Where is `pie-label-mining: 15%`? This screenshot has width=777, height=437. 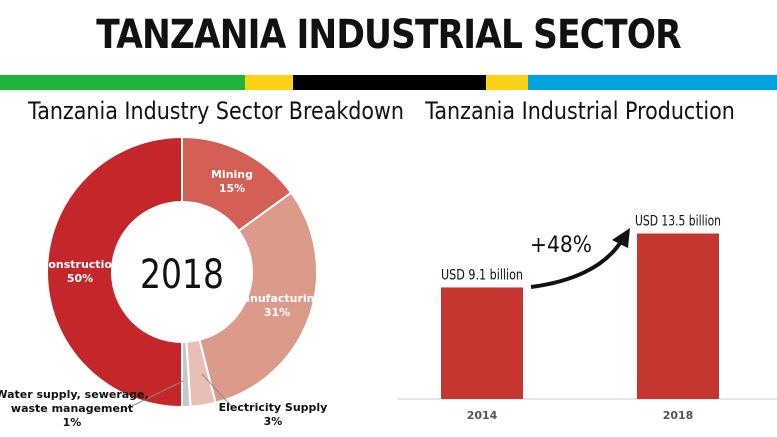
pie-label-mining: 15% is located at coordinates (232, 188).